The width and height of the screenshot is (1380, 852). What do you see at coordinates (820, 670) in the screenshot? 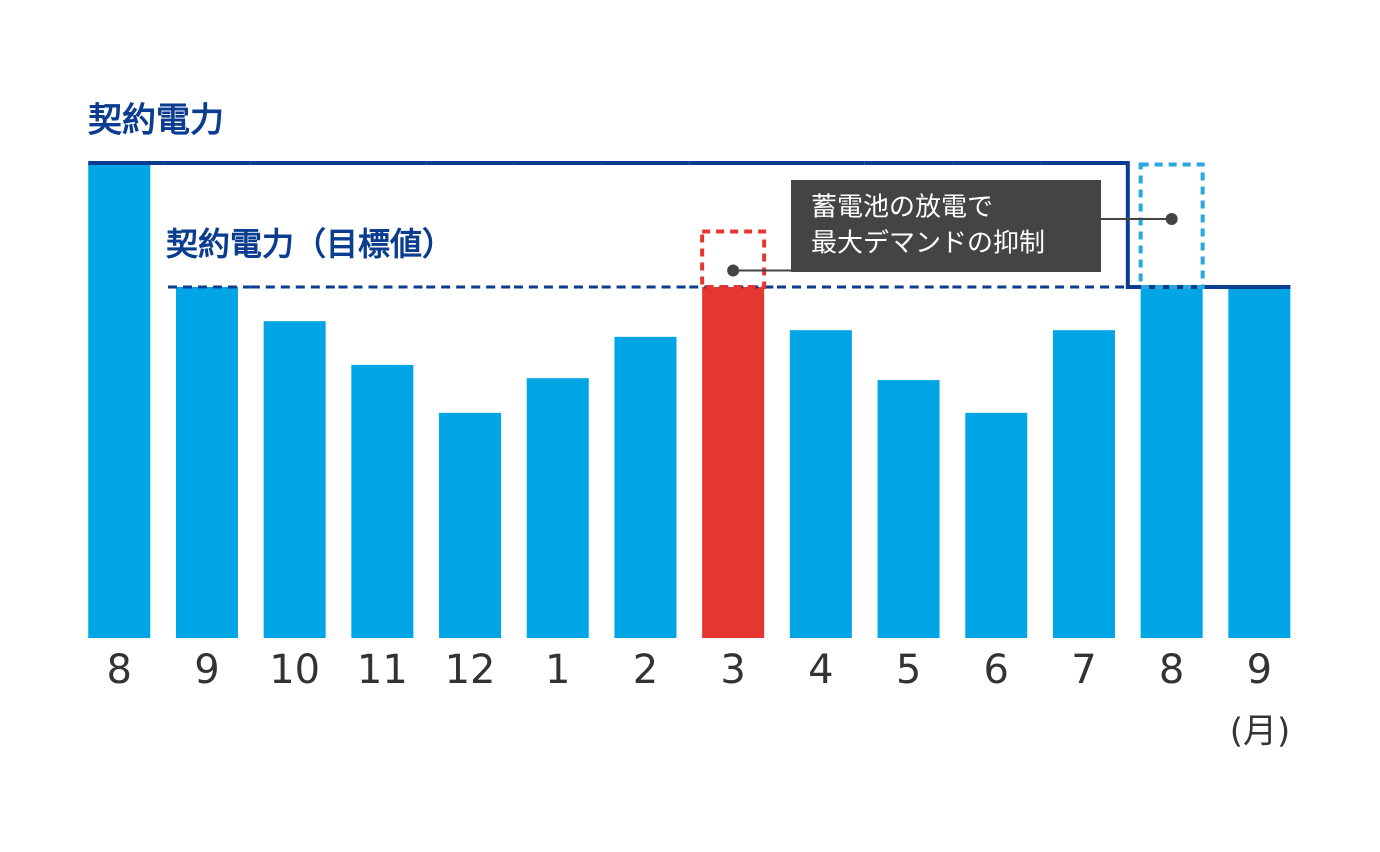
I see `x-tick-label: 4` at bounding box center [820, 670].